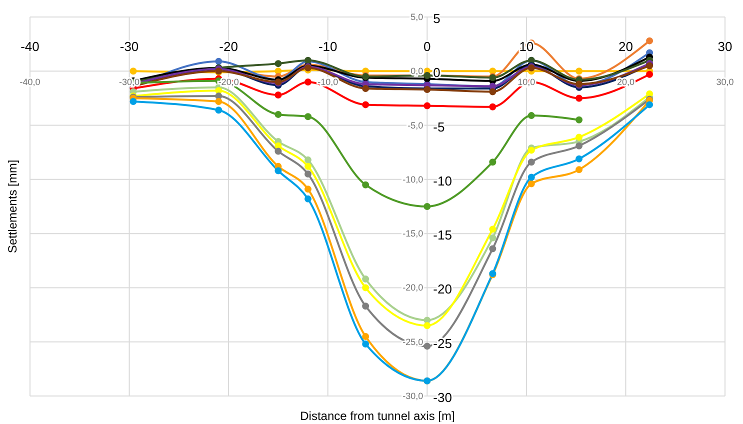  What do you see at coordinates (30, 46) in the screenshot?
I see `x2-tick-label: -40` at bounding box center [30, 46].